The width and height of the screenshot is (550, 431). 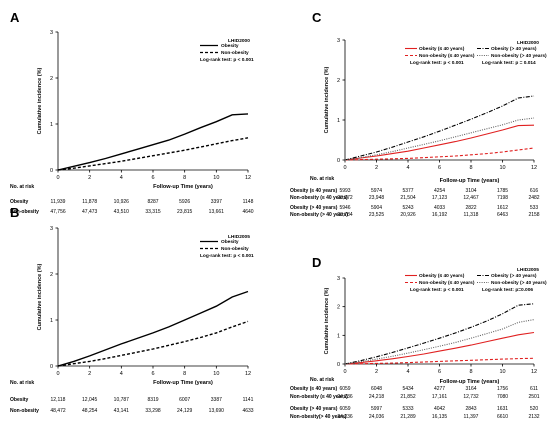 I want to click on risk-value: 5926, so click(x=184, y=202).